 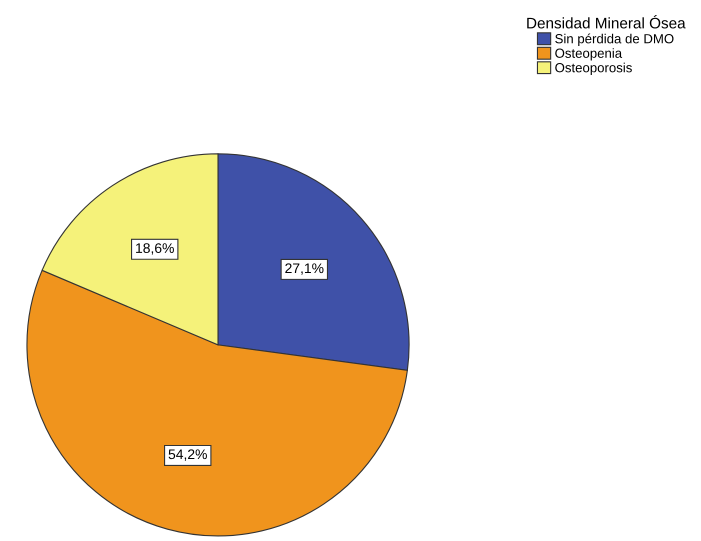 What do you see at coordinates (155, 249) in the screenshot?
I see `data-label: 18,6%` at bounding box center [155, 249].